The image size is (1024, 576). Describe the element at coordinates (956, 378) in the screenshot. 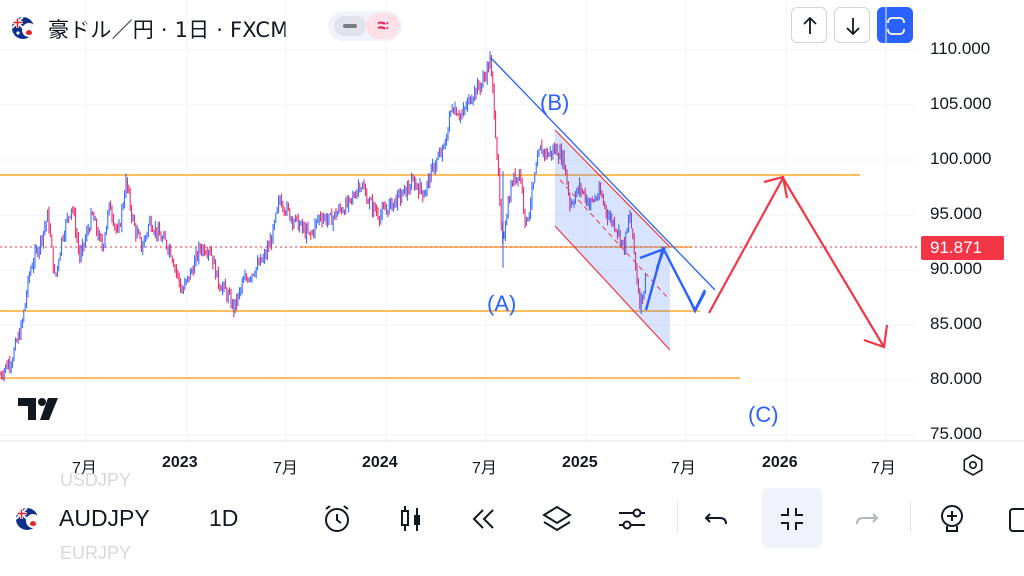

I see `price-label: 80.000` at that location.